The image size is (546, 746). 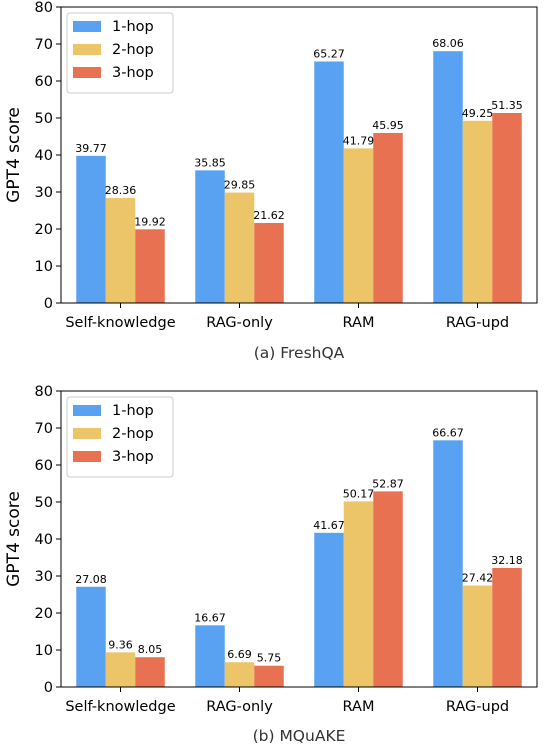 What do you see at coordinates (299, 353) in the screenshot?
I see `chart-caption: (a) FreshQA` at bounding box center [299, 353].